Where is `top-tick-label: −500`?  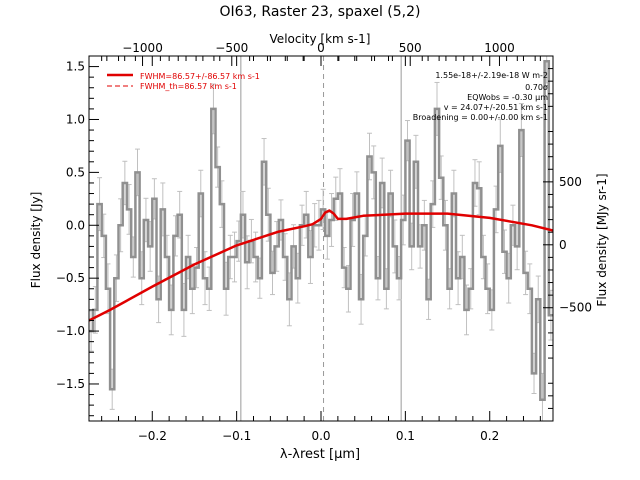 top-tick-label: −500 is located at coordinates (231, 48).